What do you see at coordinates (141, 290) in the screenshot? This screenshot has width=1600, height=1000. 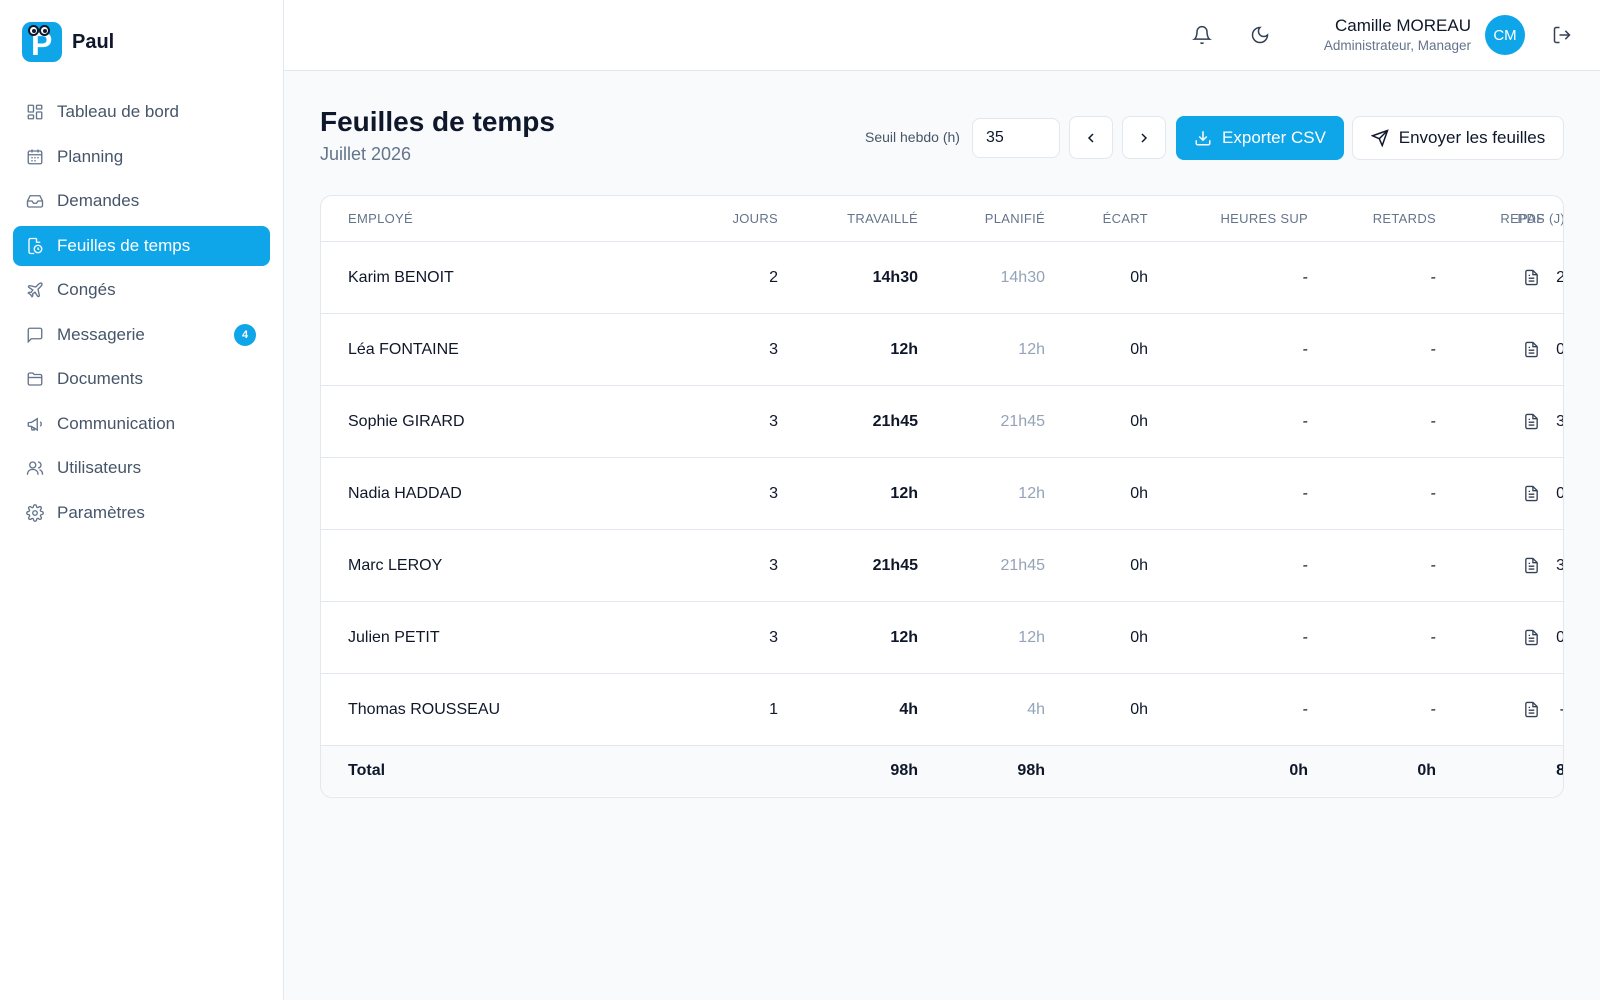 I see `sidebar-item-conges: Congés` at bounding box center [141, 290].